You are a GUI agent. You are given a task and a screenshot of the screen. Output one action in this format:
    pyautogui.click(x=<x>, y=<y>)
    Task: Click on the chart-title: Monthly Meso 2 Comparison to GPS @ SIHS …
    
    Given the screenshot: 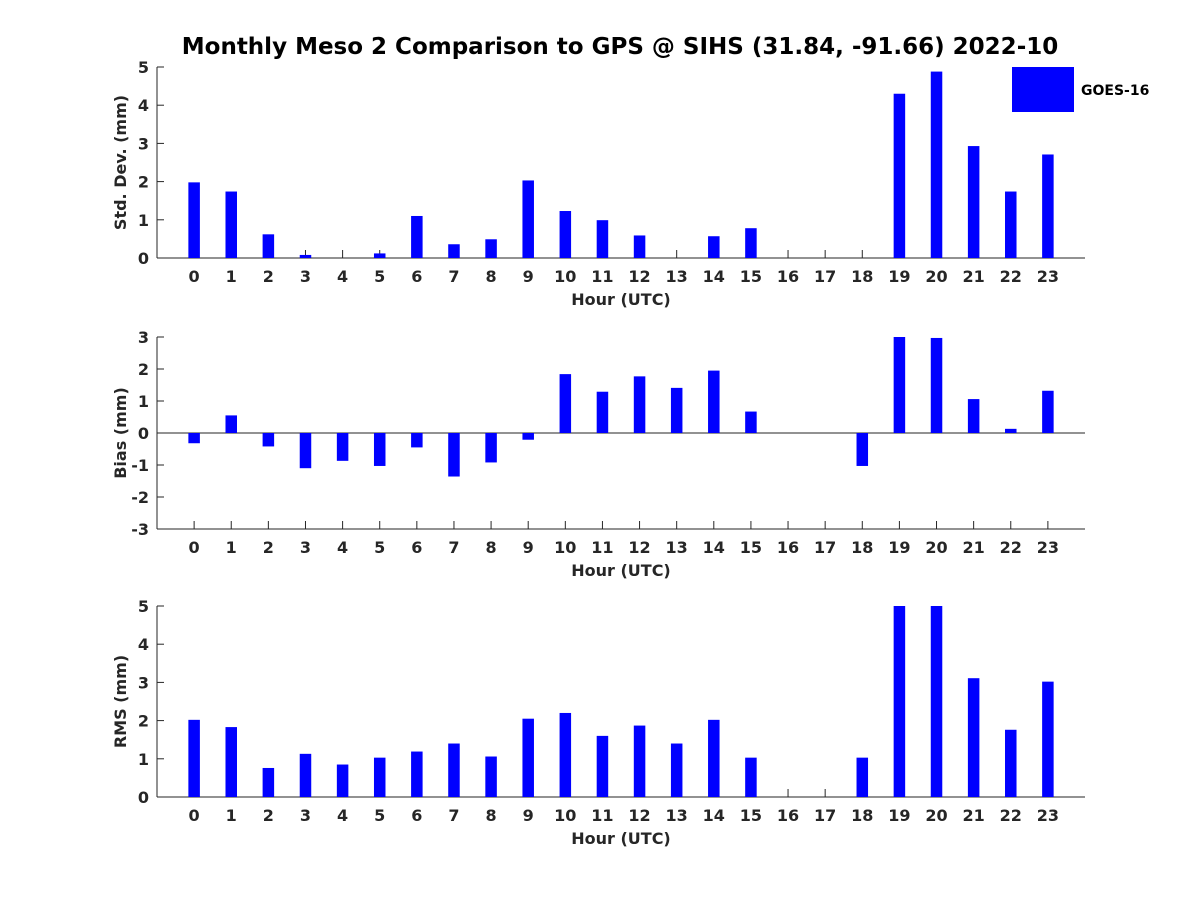 What is the action you would take?
    pyautogui.click(x=620, y=47)
    